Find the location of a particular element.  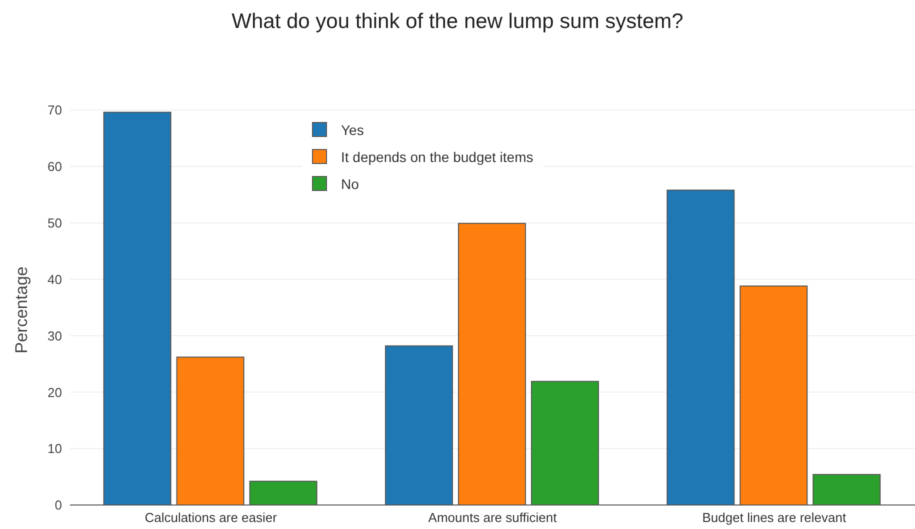

x-tick-label: Budget lines are relevant is located at coordinates (774, 518).